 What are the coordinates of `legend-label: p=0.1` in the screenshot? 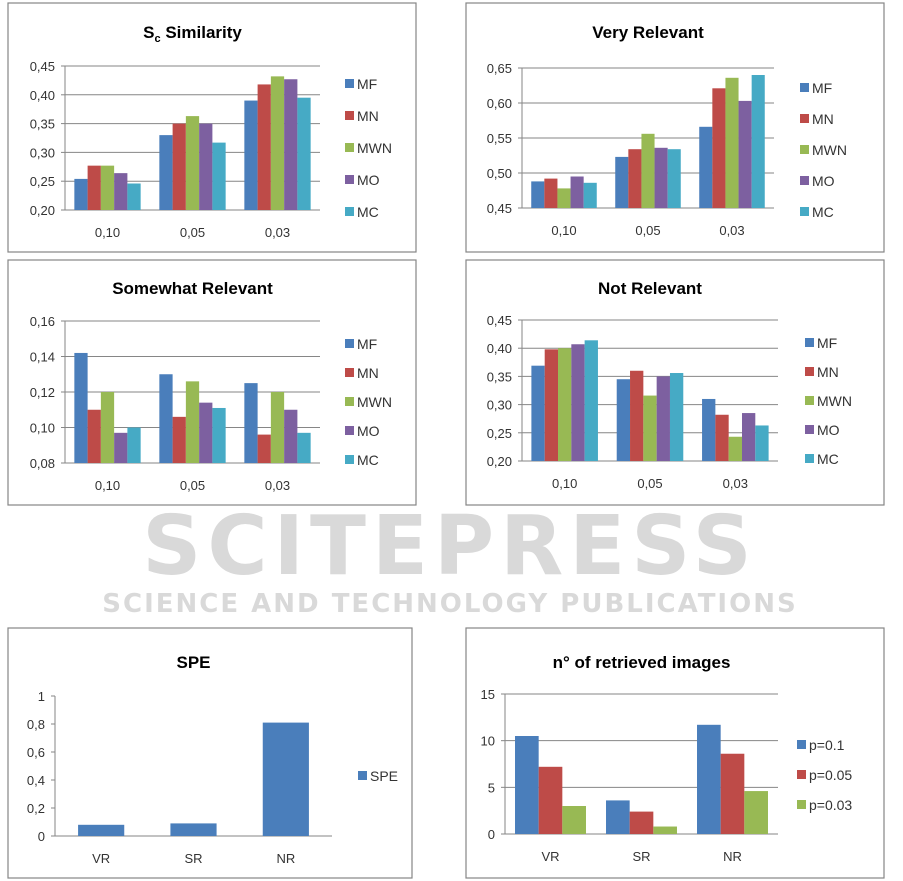 It's located at (827, 745).